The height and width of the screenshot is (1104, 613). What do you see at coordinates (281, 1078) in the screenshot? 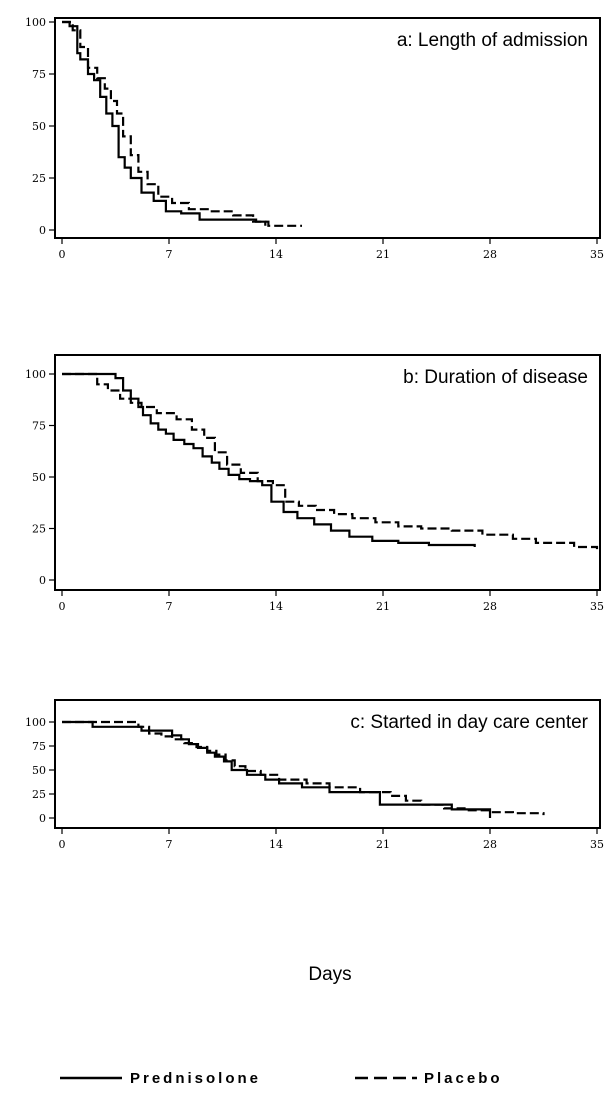
I see `legend: Prednisolone Placebo` at bounding box center [281, 1078].